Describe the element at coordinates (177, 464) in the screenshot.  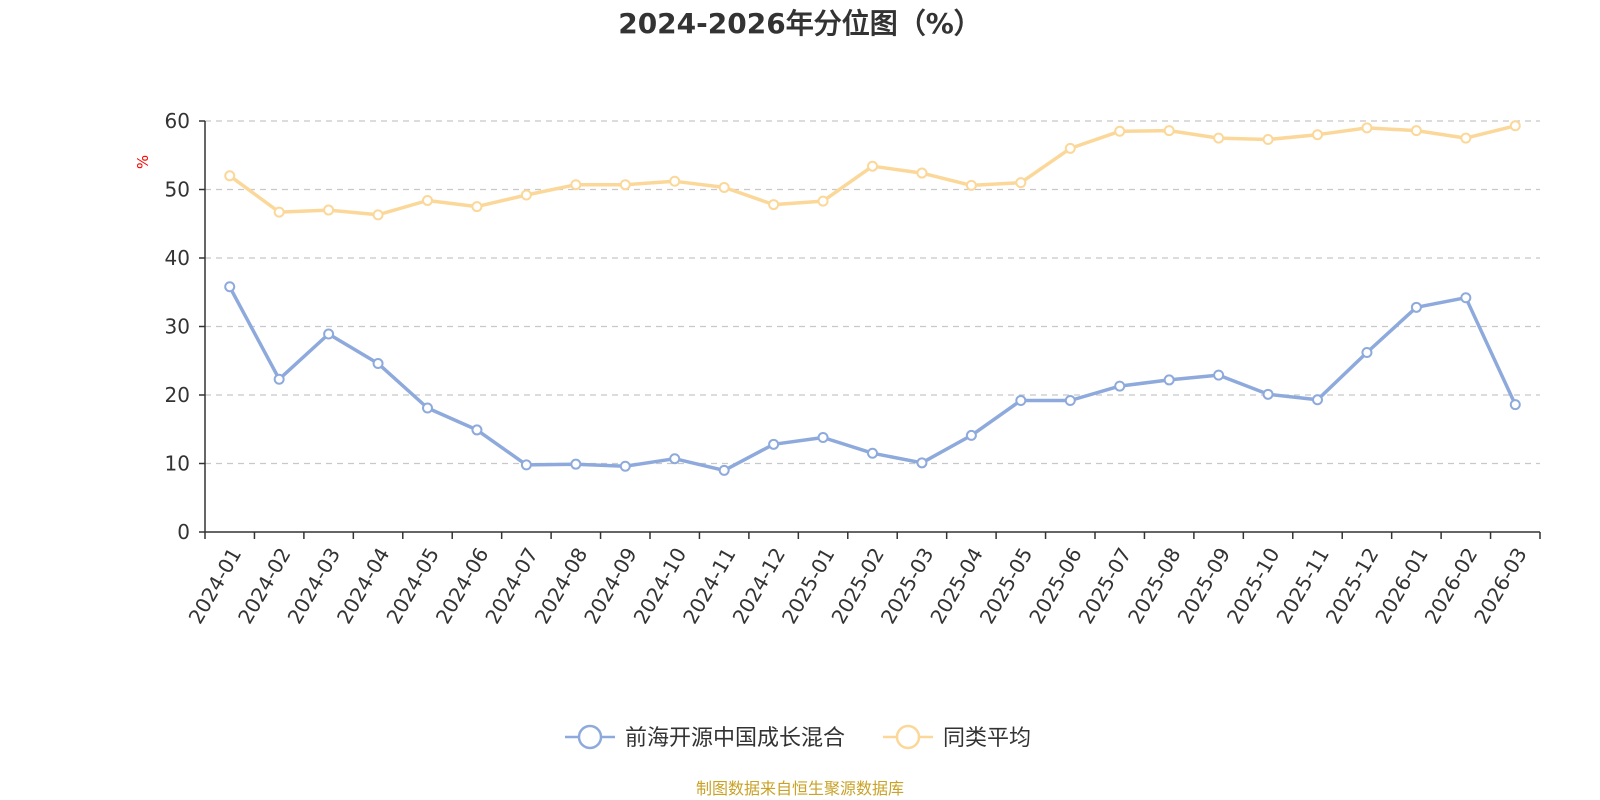
I see `y-tick-label: 10` at that location.